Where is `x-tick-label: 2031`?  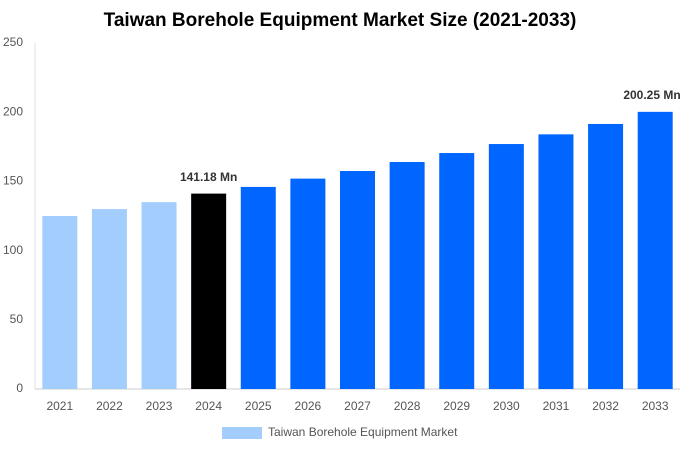 x-tick-label: 2031 is located at coordinates (556, 406).